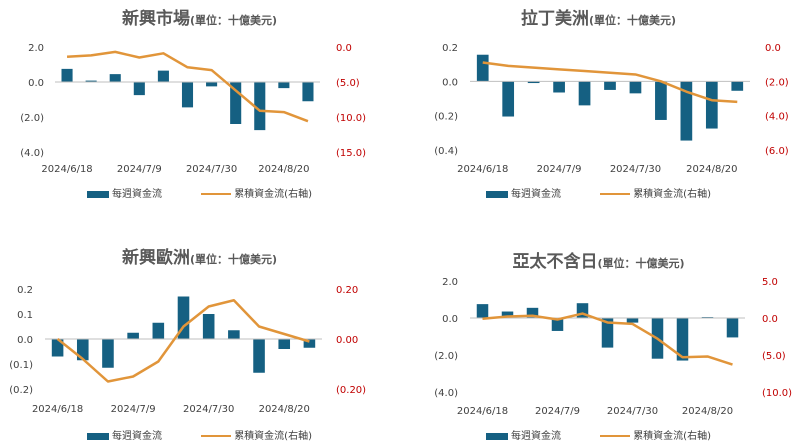 The image size is (798, 446). Describe the element at coordinates (199, 19) in the screenshot. I see `chart-title: 新興市場(單位：十億美元)` at that location.